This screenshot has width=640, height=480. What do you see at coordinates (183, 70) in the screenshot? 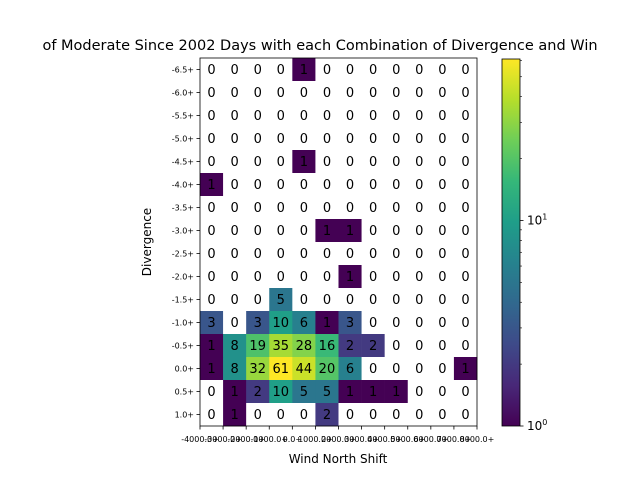
I see `y-tick-label: -6.5+` at bounding box center [183, 70].